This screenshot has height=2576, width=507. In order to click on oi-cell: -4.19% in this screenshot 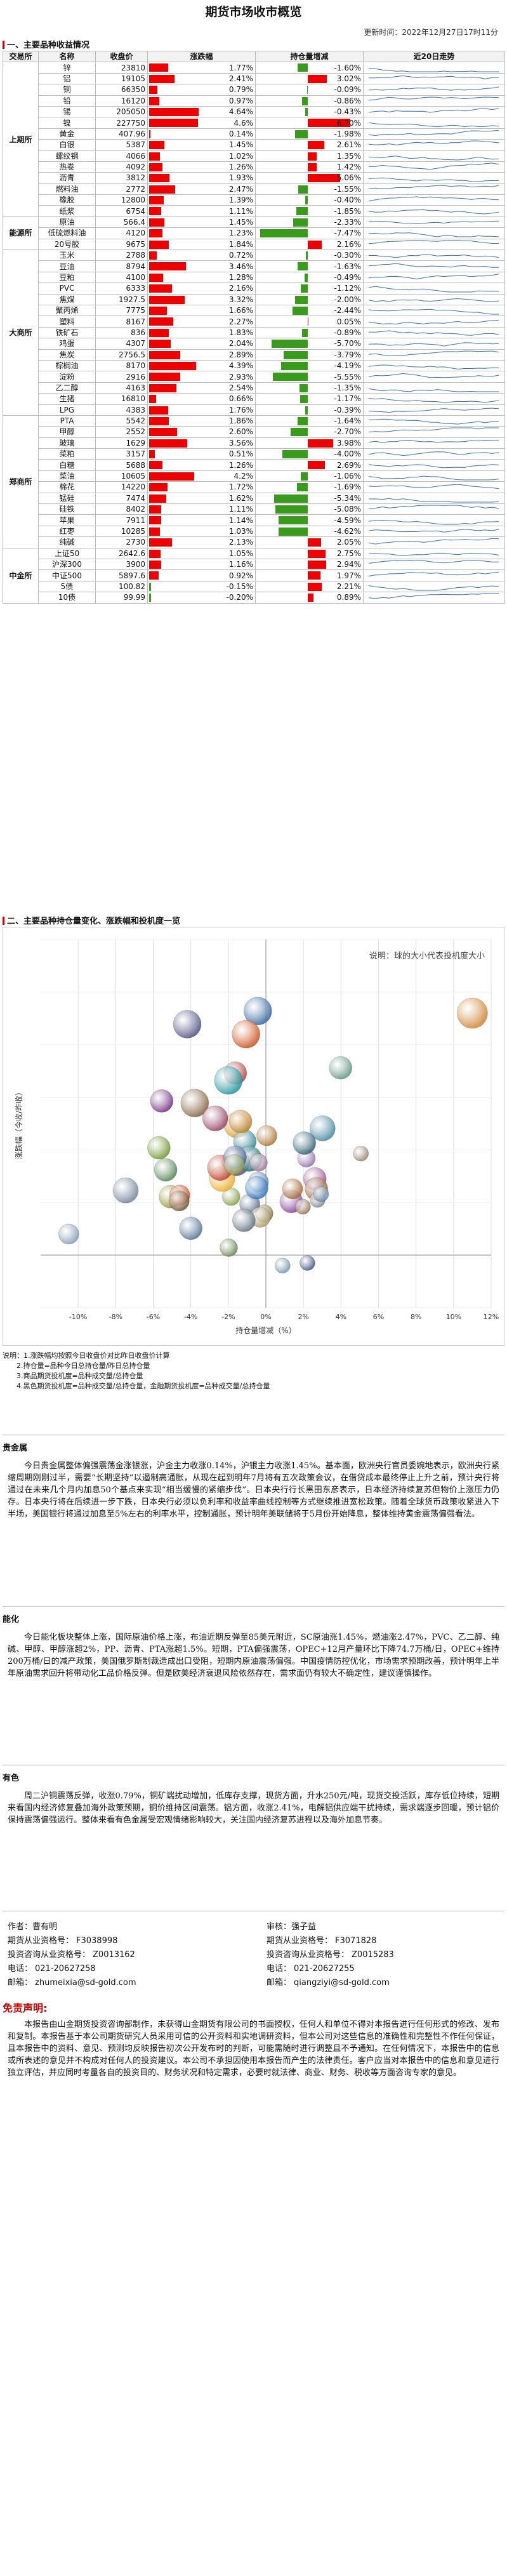, I will do `click(309, 365)`.